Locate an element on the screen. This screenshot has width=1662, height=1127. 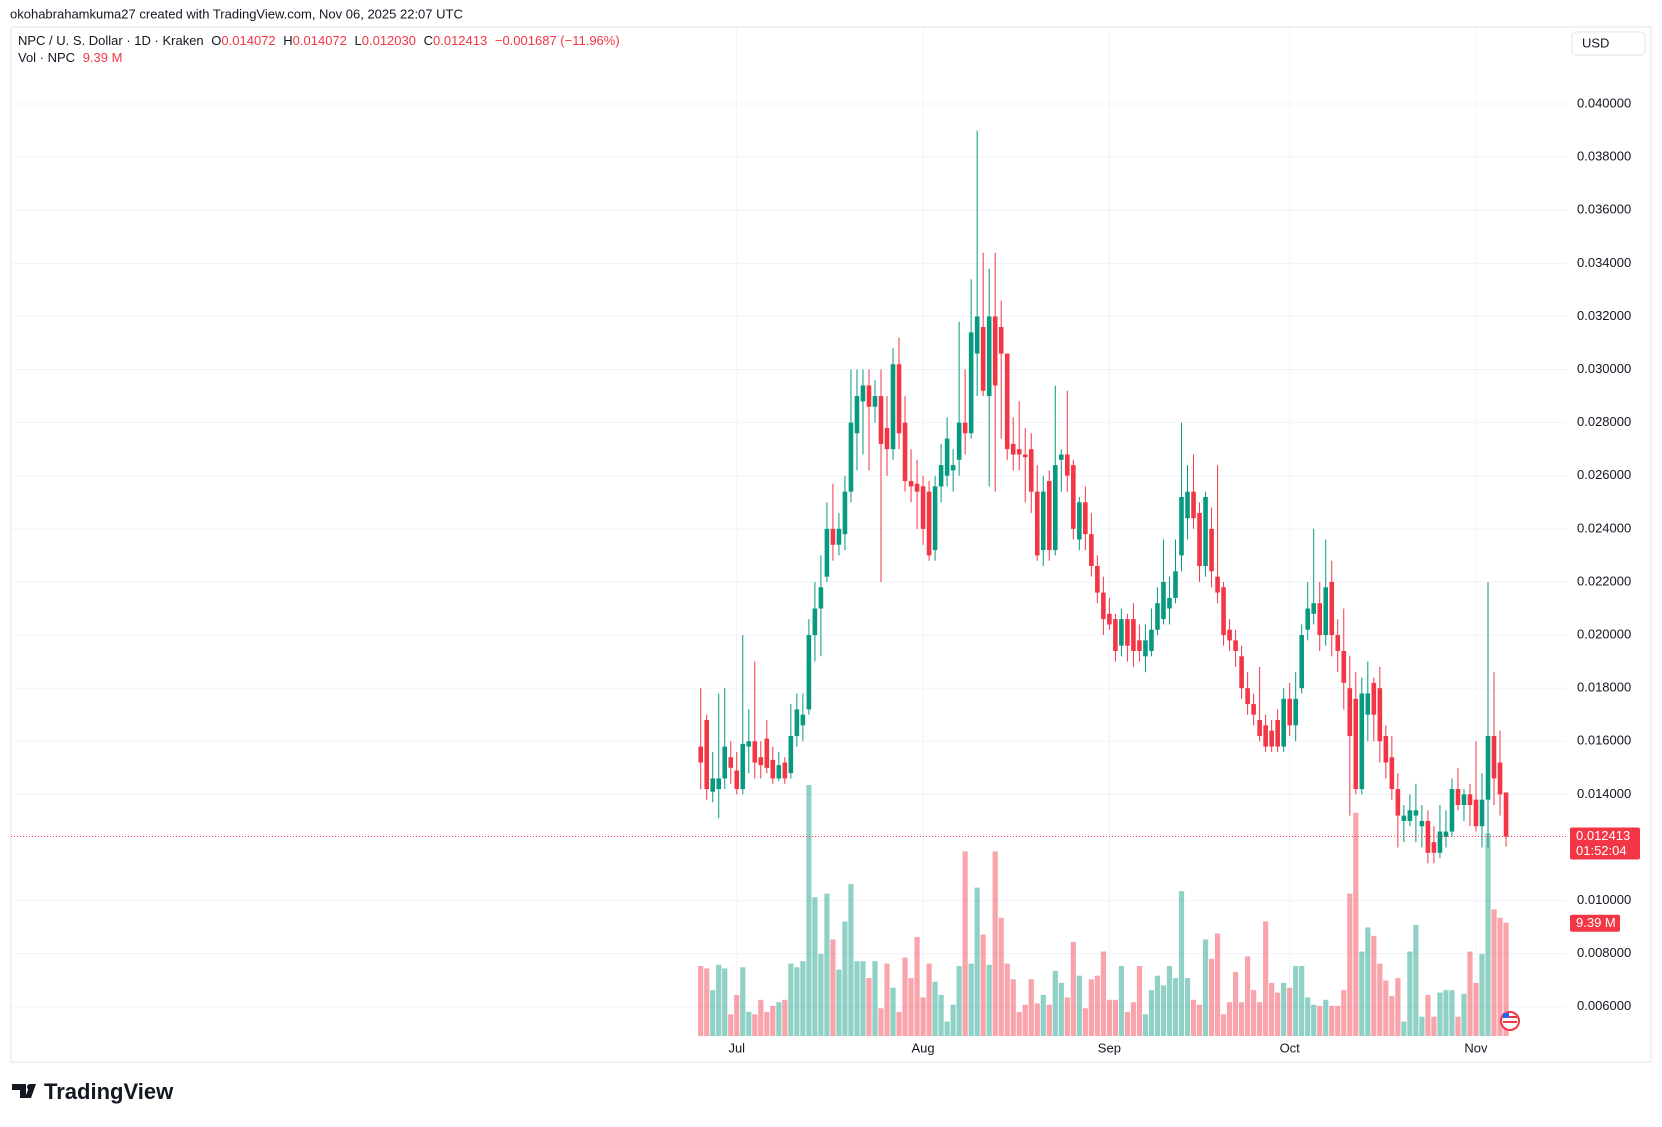
symbol: NPC / U. S. Dollar · 1D · Kraken is located at coordinates (111, 40).